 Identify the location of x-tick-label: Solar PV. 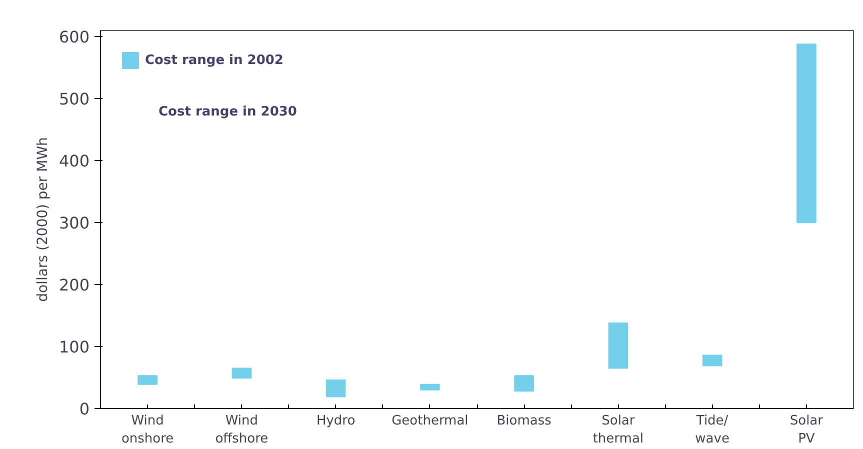
(807, 430).